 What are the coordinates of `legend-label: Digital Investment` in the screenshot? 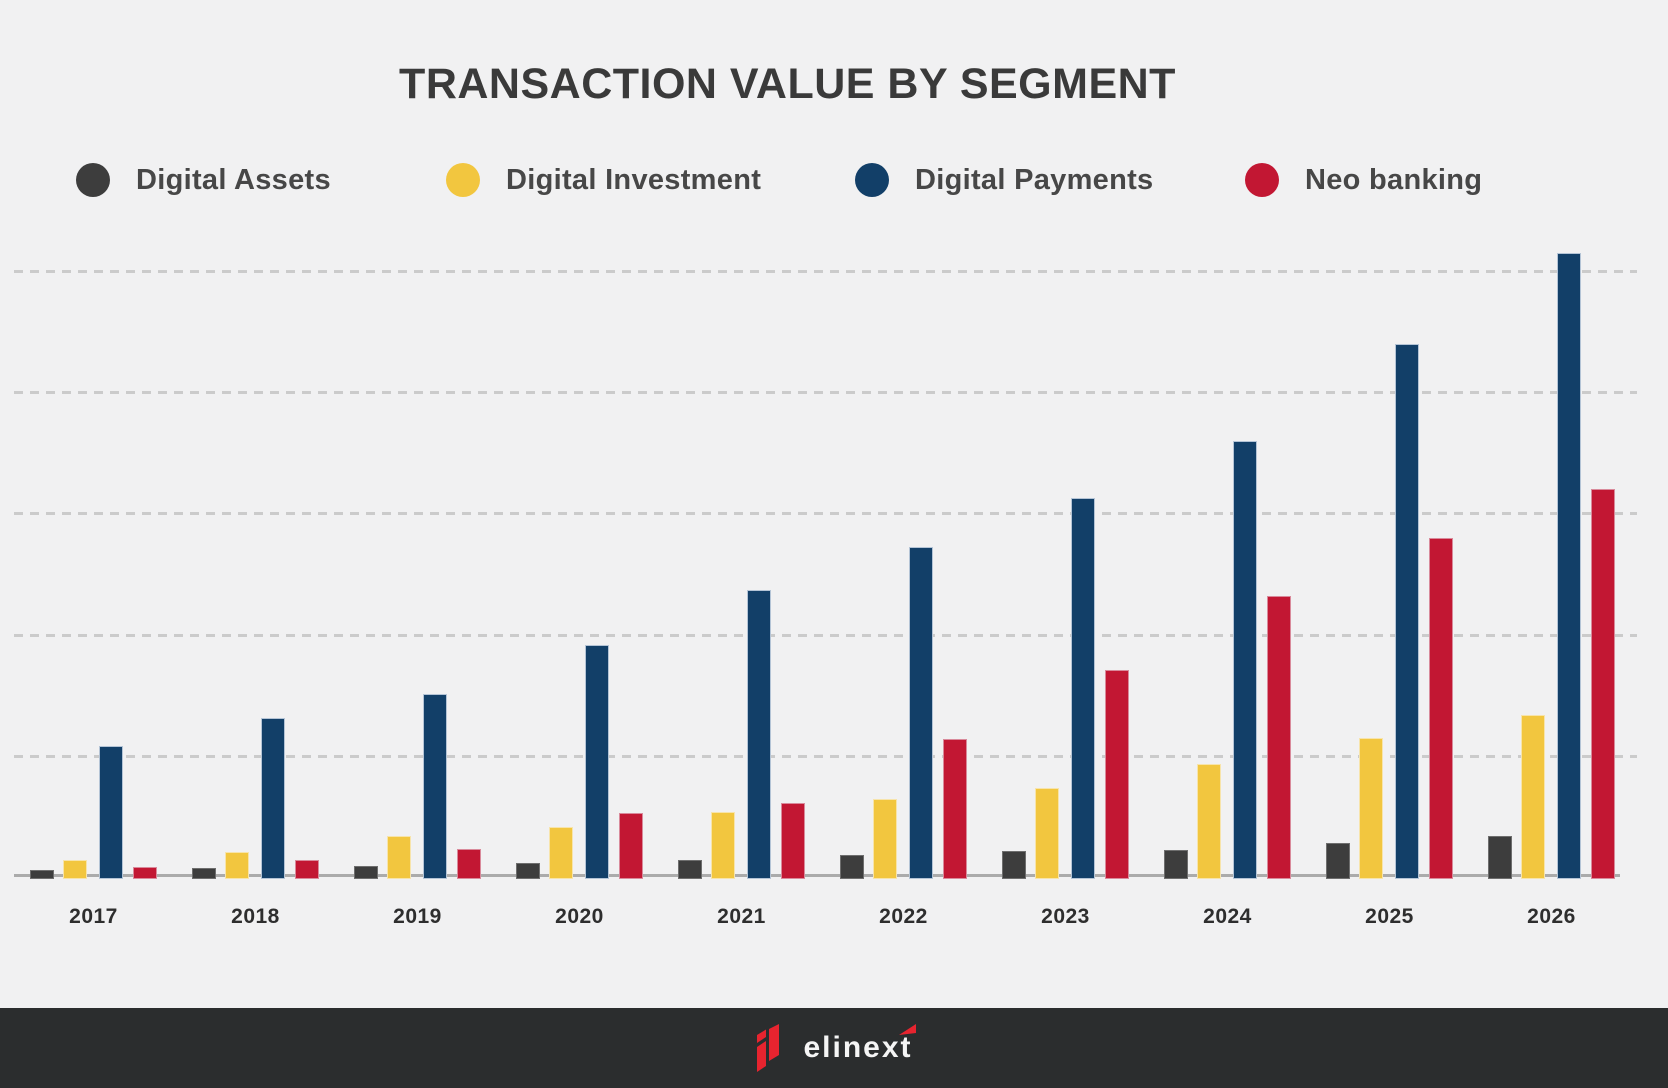 It's located at (634, 179).